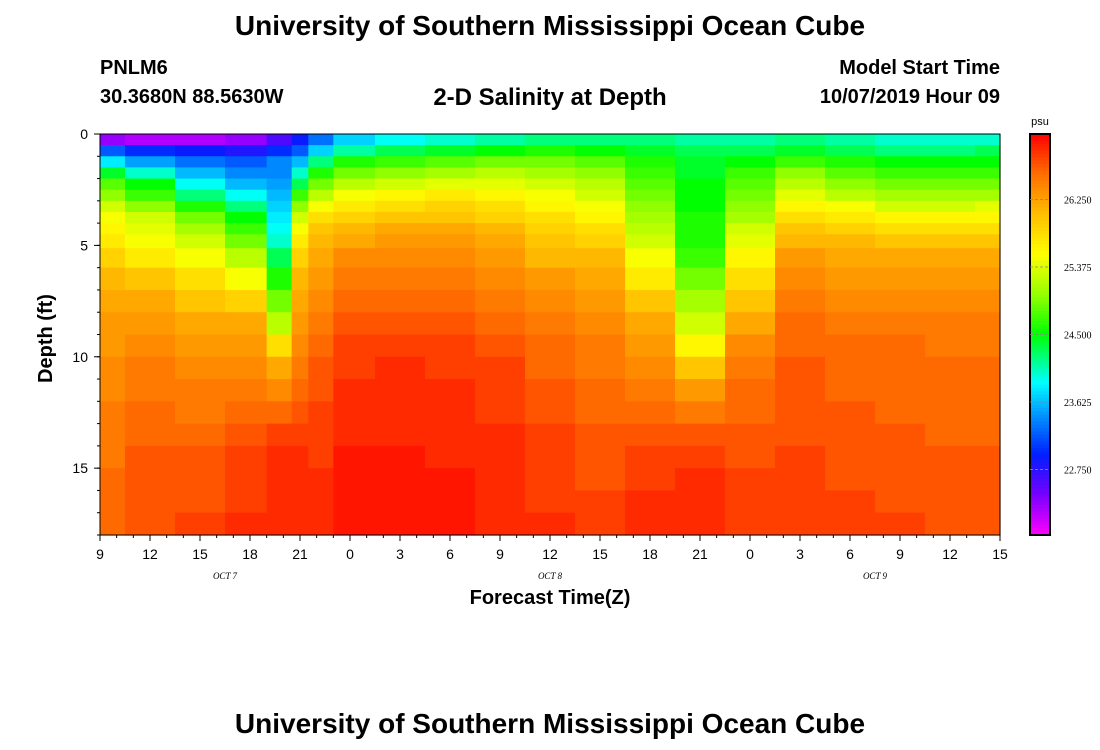 The width and height of the screenshot is (1100, 750). Describe the element at coordinates (225, 576) in the screenshot. I see `x-date-label: OCT 7` at that location.